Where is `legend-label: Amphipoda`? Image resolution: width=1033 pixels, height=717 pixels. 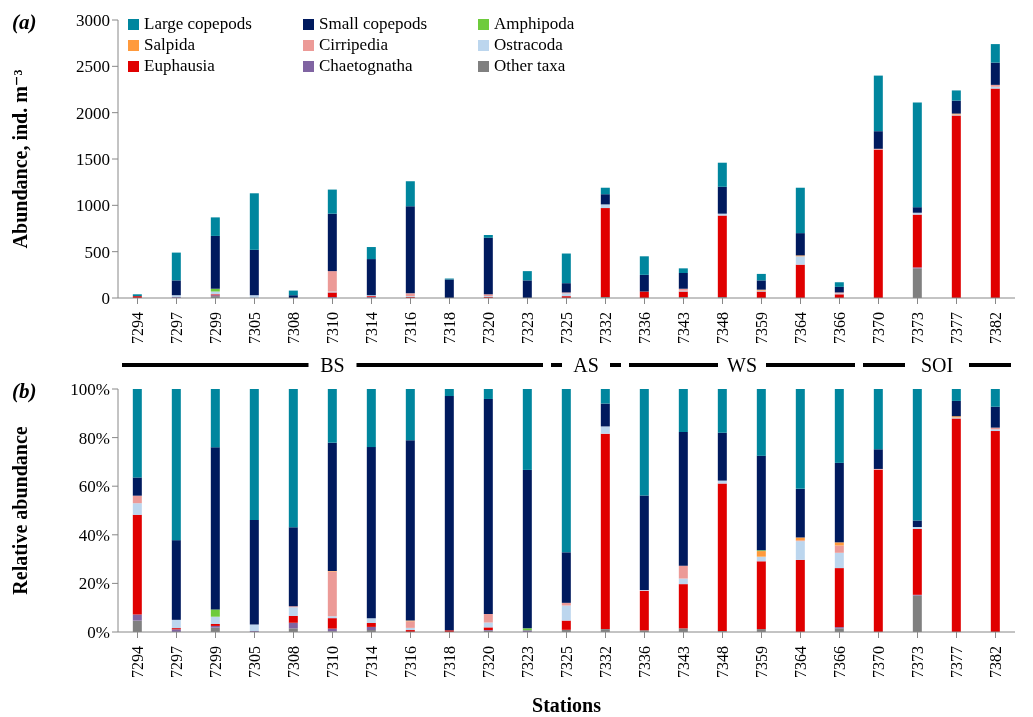 legend-label: Amphipoda is located at coordinates (534, 24).